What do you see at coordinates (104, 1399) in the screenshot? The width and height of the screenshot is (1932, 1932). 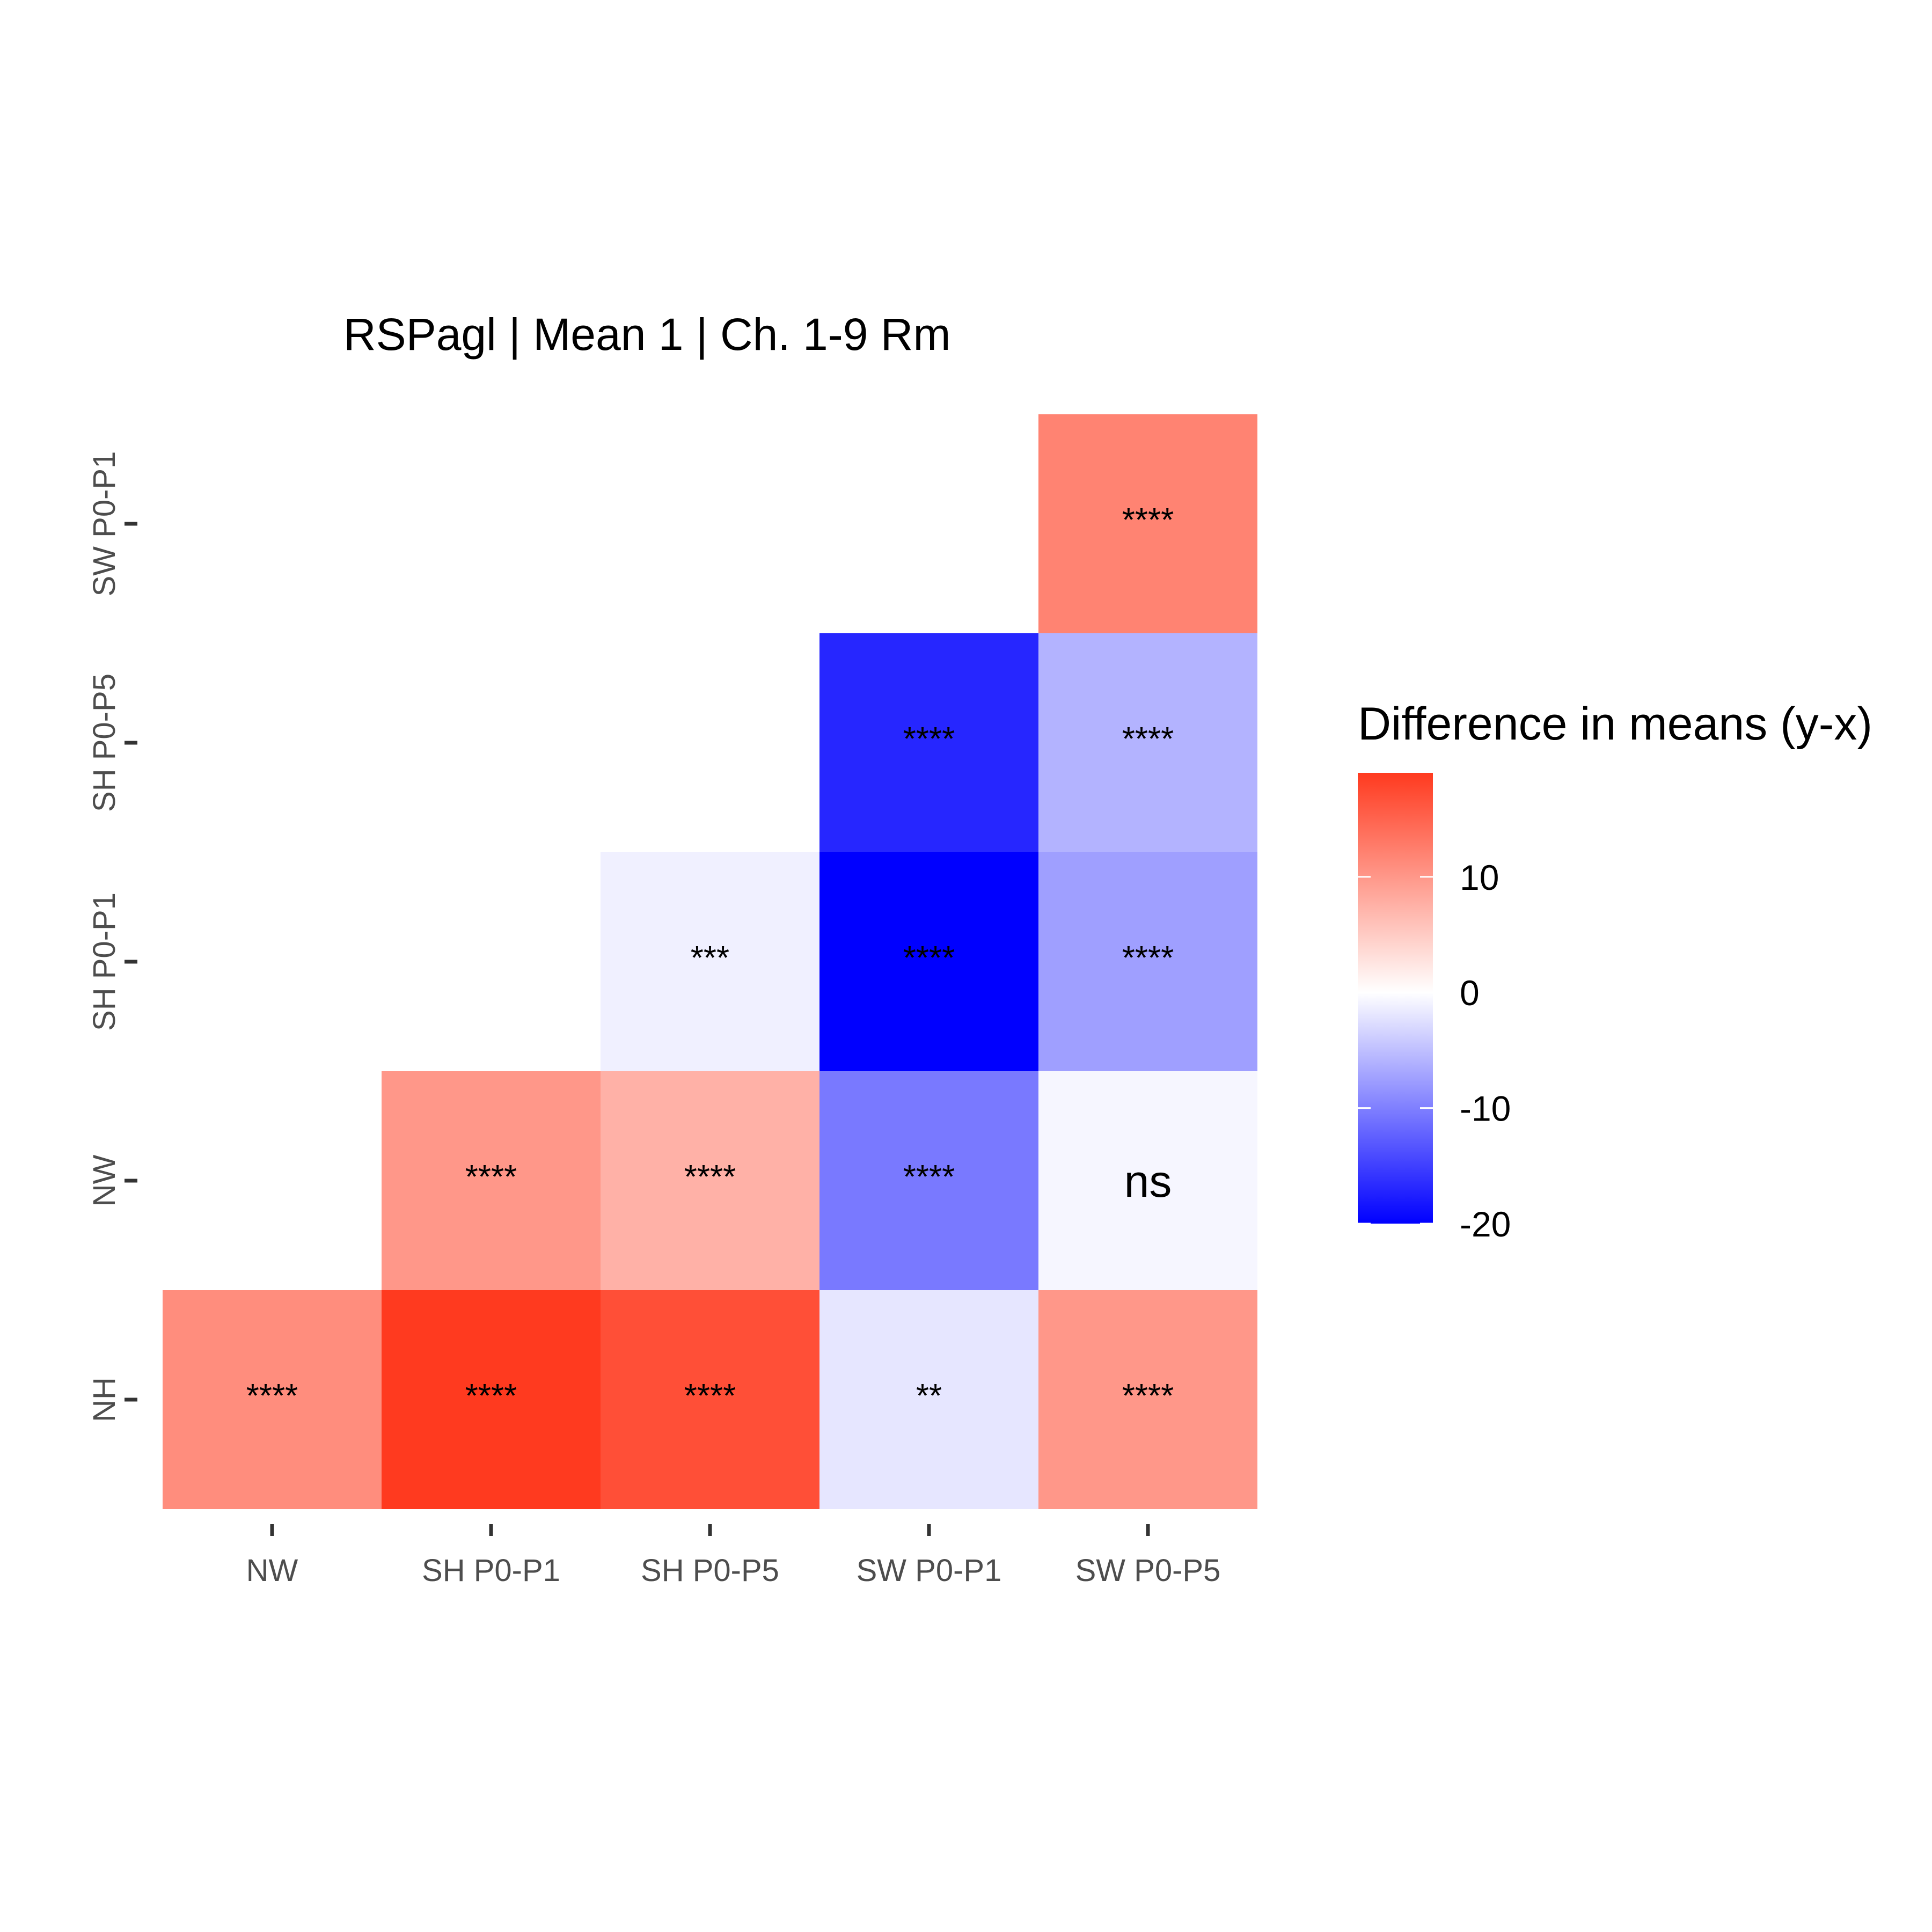 I see `y-tick-label: NH` at bounding box center [104, 1399].